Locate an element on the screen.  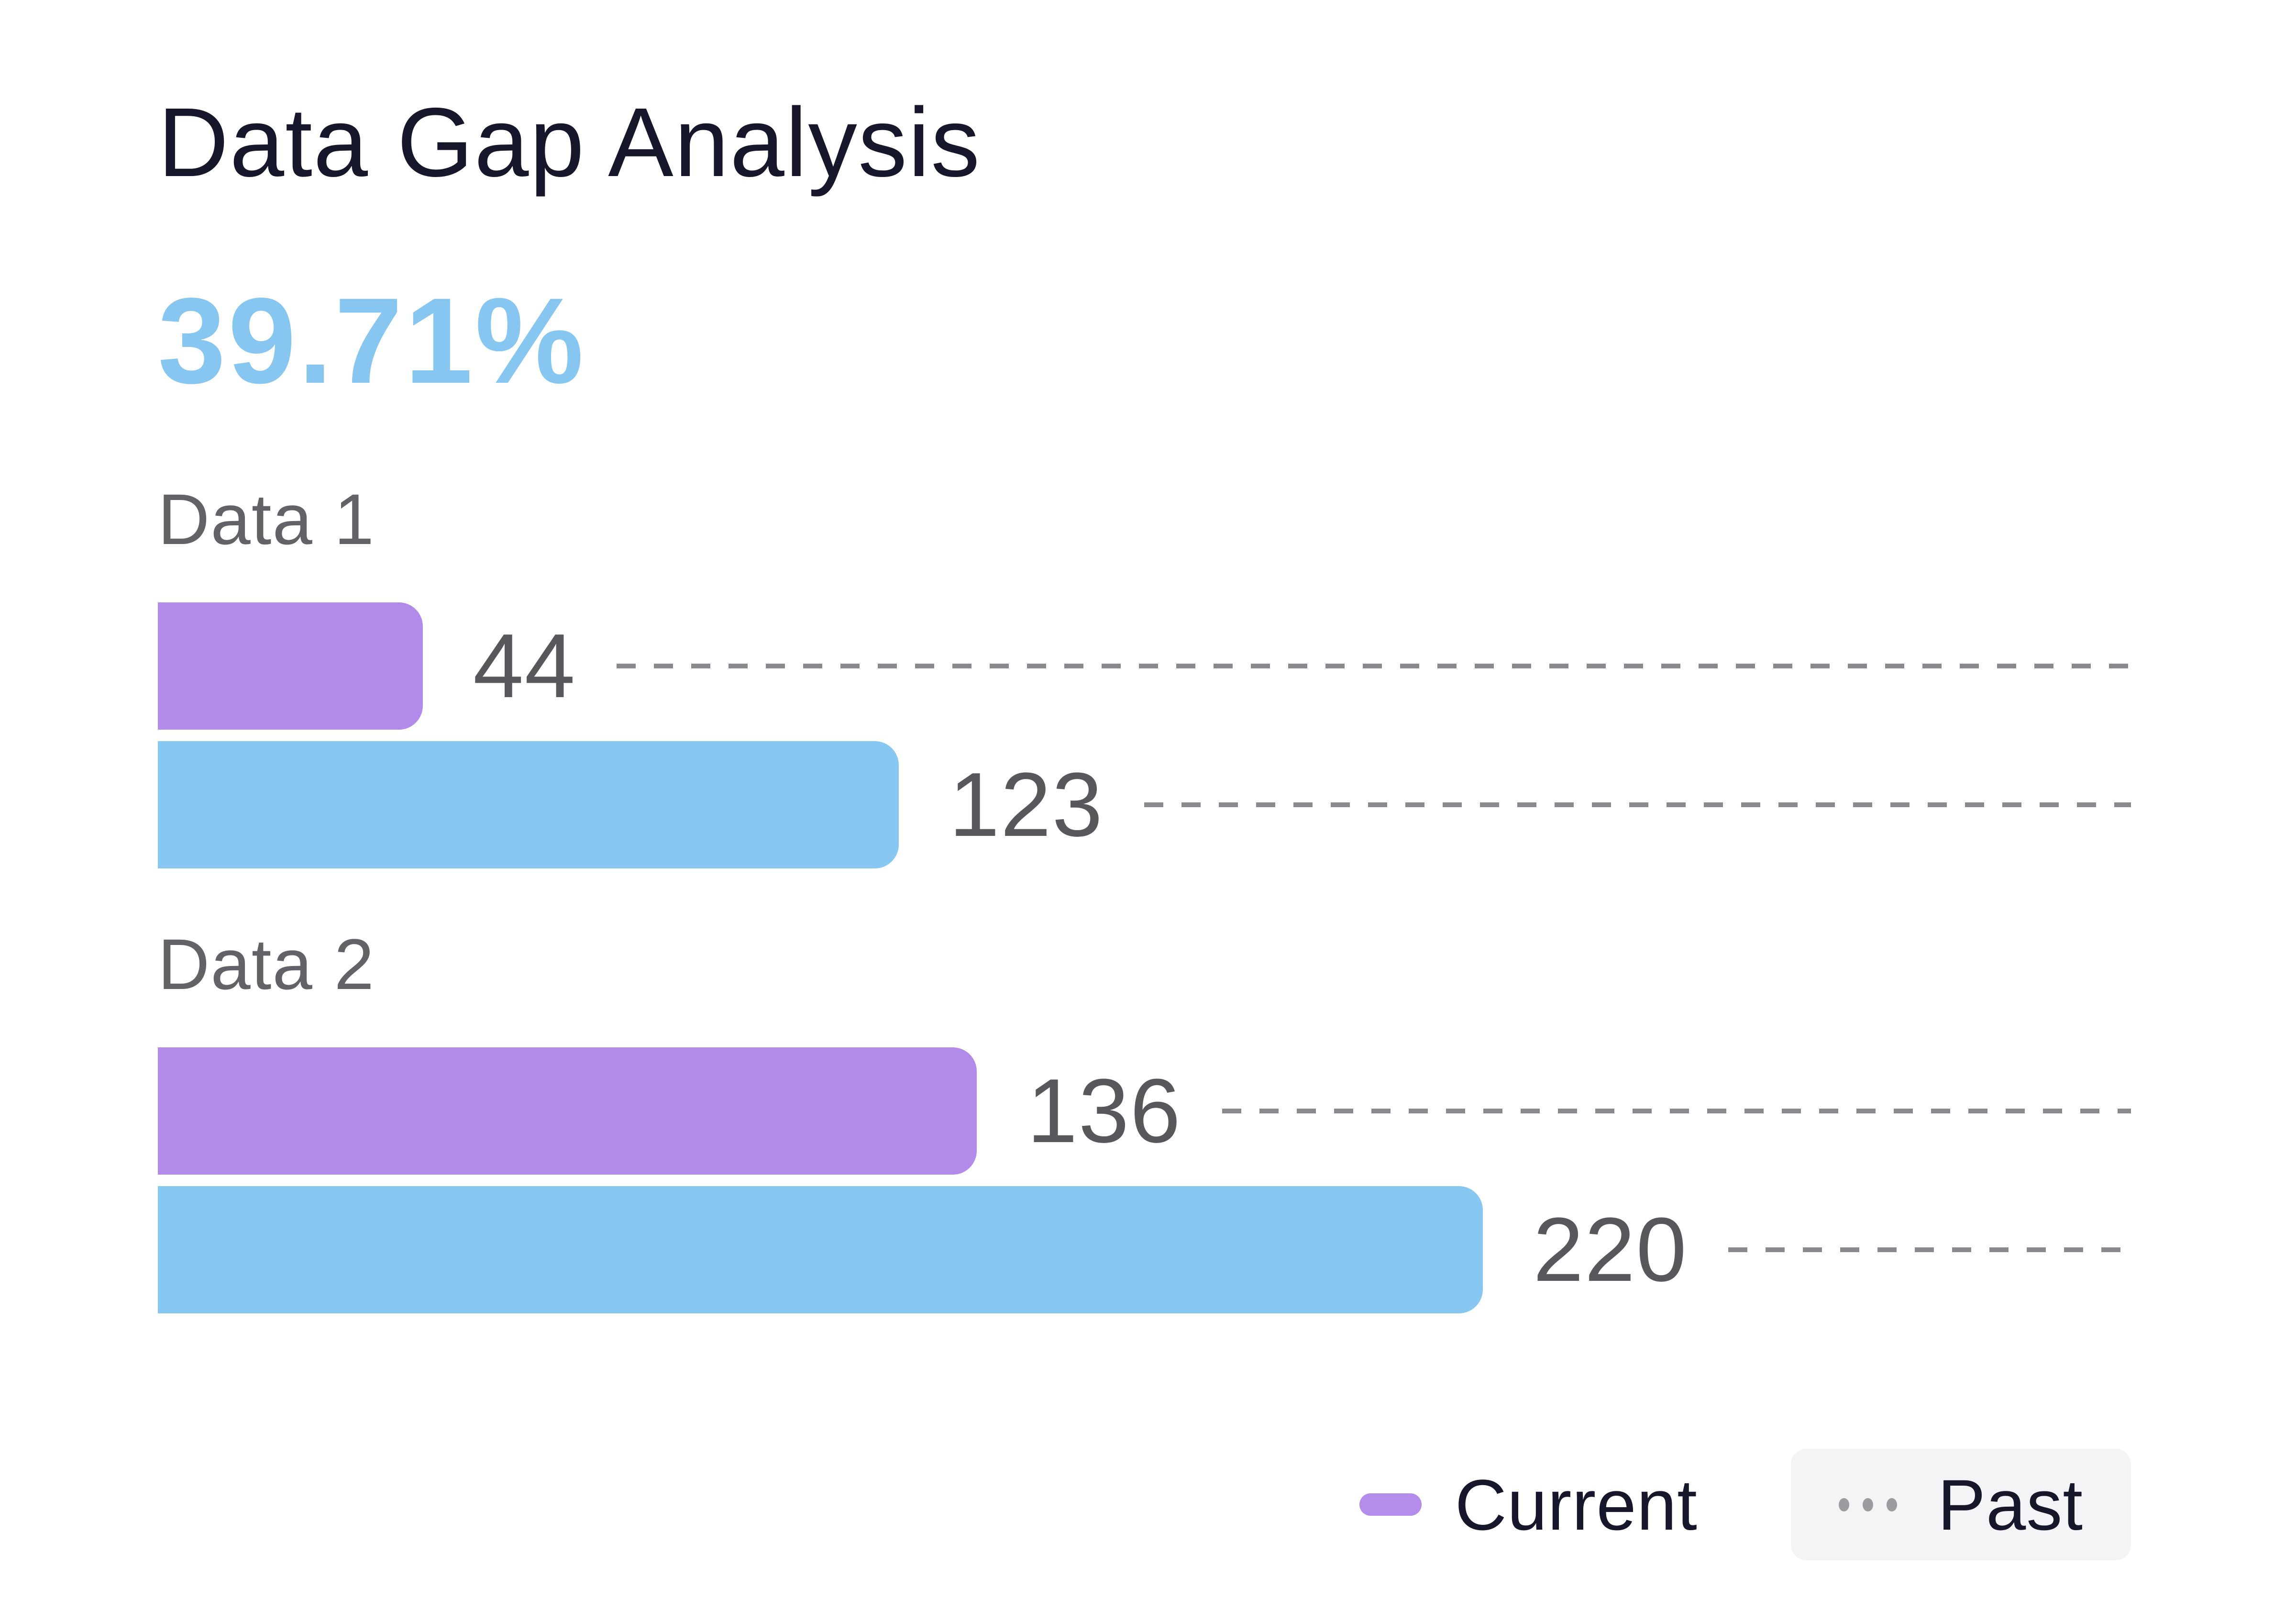
bar-value-label: 136 is located at coordinates (1105, 1111).